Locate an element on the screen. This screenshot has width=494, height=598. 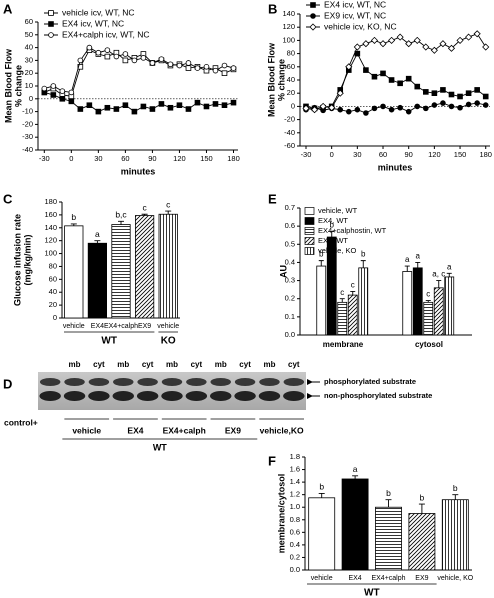
x-tick-label: cytosol is located at coordinates (429, 344).